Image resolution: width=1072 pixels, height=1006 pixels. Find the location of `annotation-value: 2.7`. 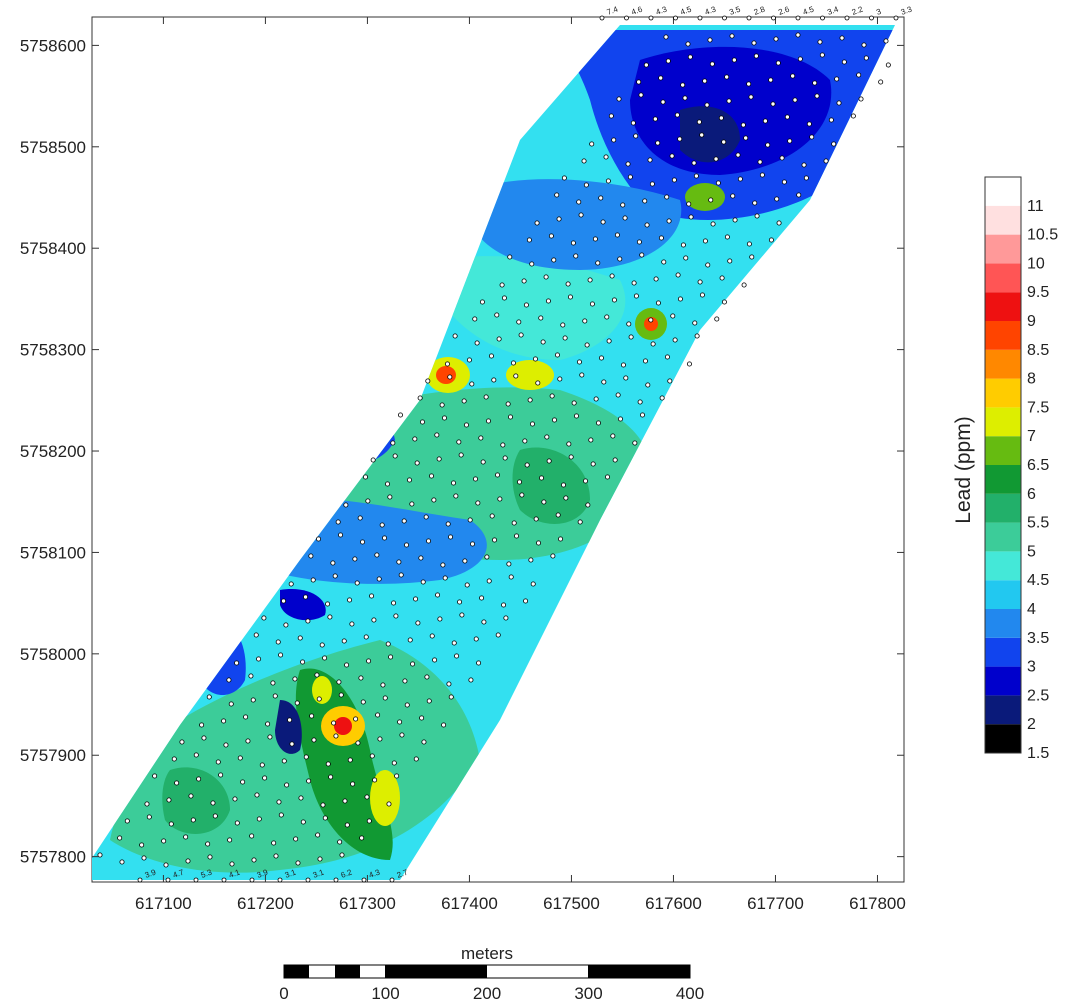

annotation-value: 2.7 is located at coordinates (403, 873).